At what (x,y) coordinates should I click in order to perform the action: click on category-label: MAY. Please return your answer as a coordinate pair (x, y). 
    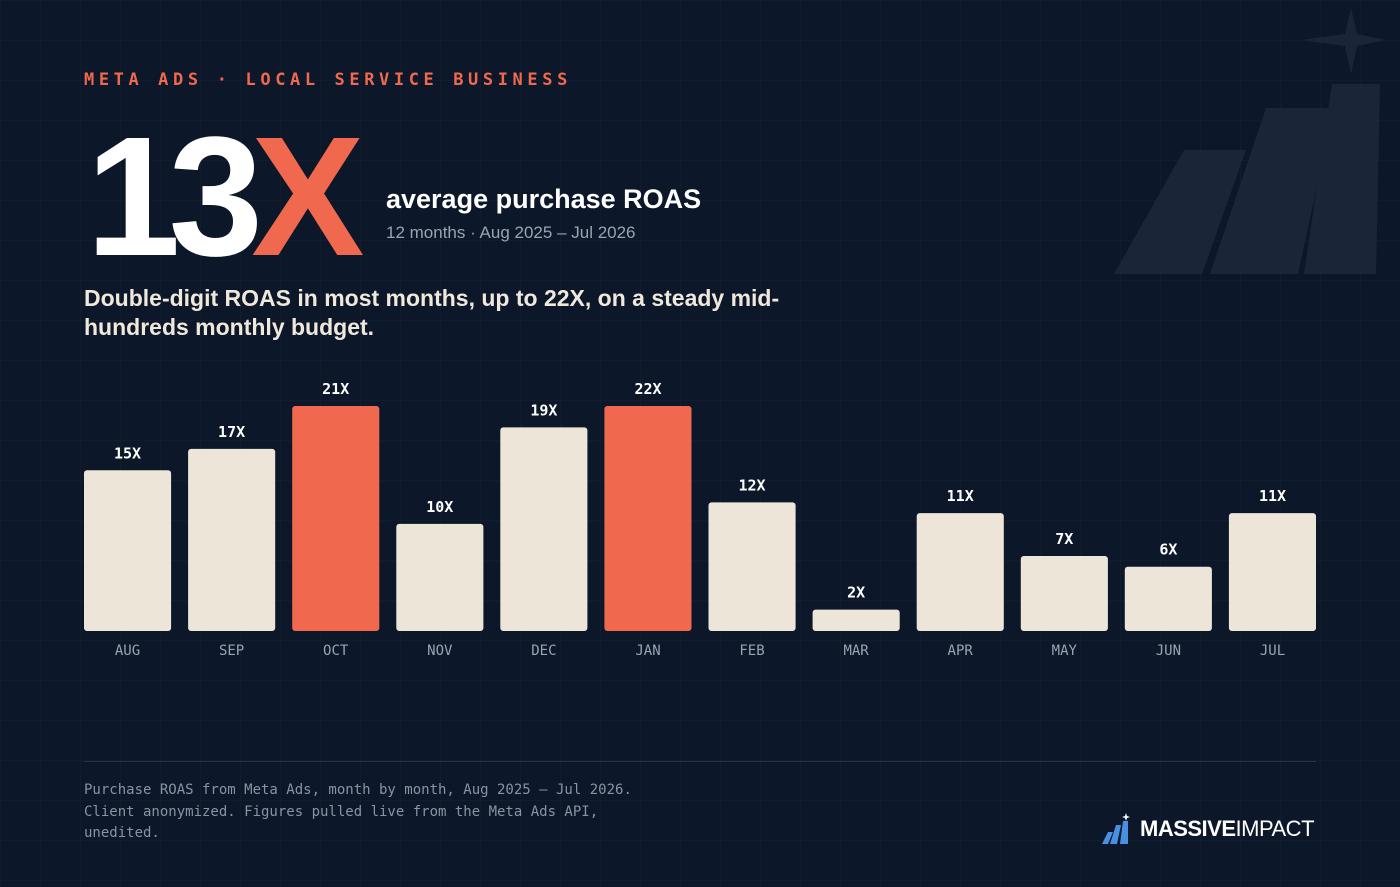
    Looking at the image, I should click on (1065, 651).